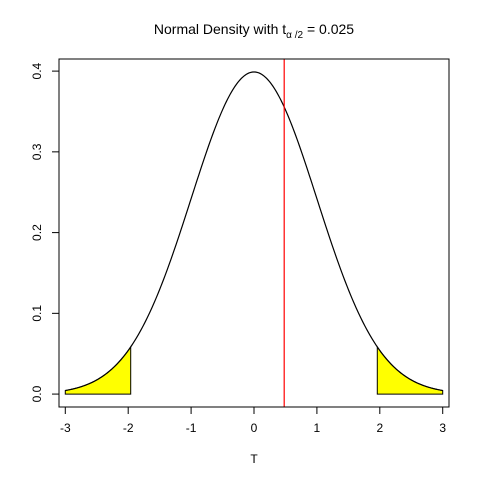 The height and width of the screenshot is (480, 480). I want to click on chart-title-prefix: Normal Density with t, so click(220, 29).